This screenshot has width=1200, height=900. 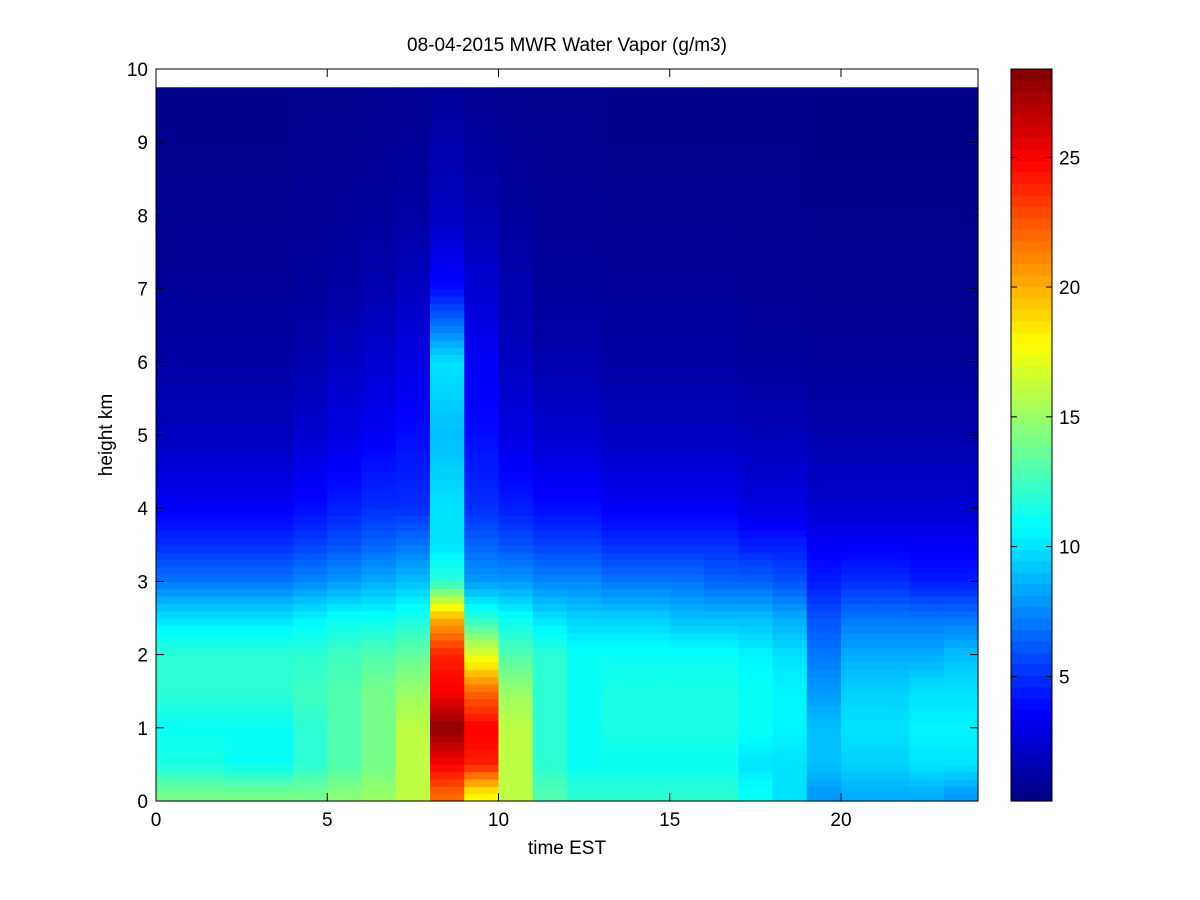 I want to click on y-tick-label: 5, so click(x=142, y=436).